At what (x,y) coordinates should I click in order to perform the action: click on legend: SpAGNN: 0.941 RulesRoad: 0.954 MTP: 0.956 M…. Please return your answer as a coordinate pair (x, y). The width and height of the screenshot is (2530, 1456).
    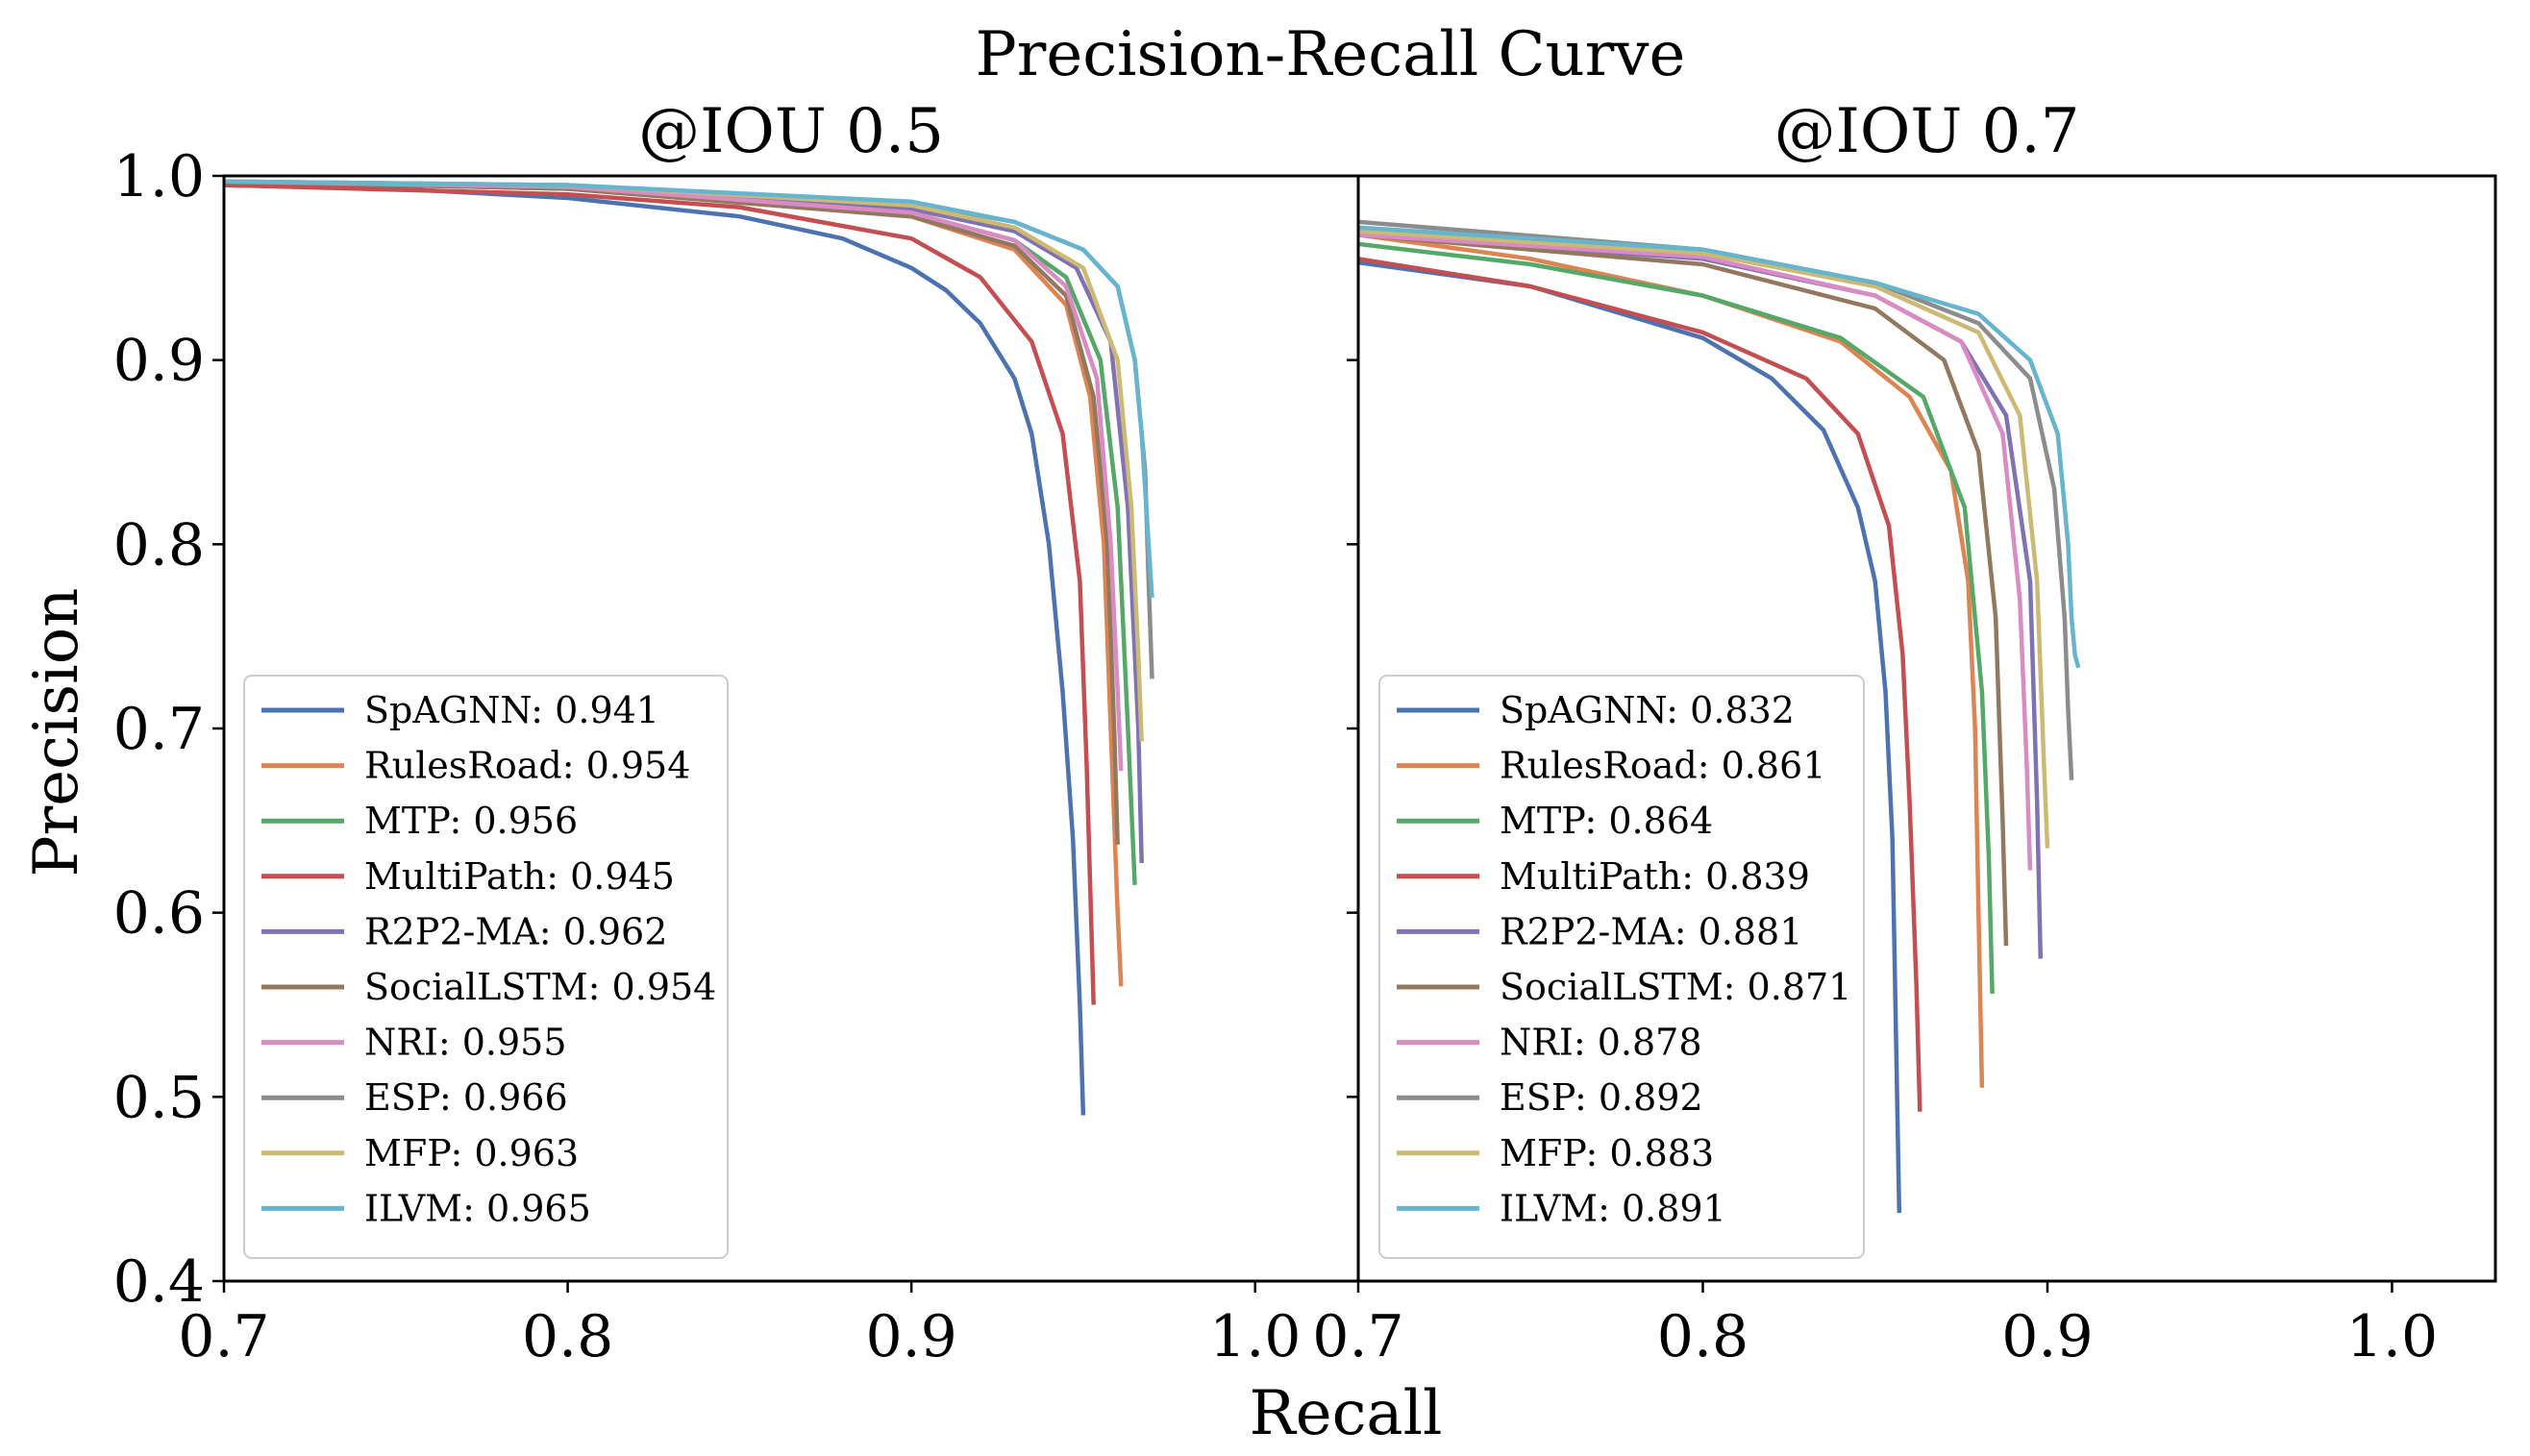
    Looking at the image, I should click on (486, 967).